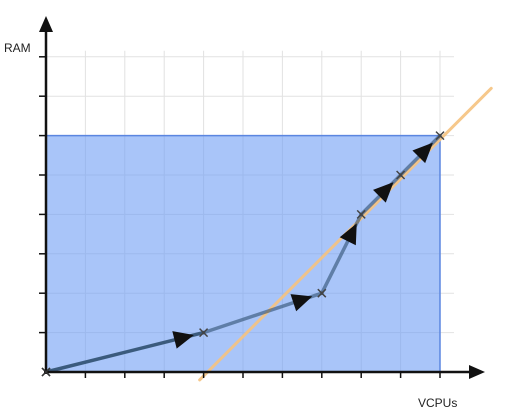  I want to click on x-axis-arrow, so click(477, 372).